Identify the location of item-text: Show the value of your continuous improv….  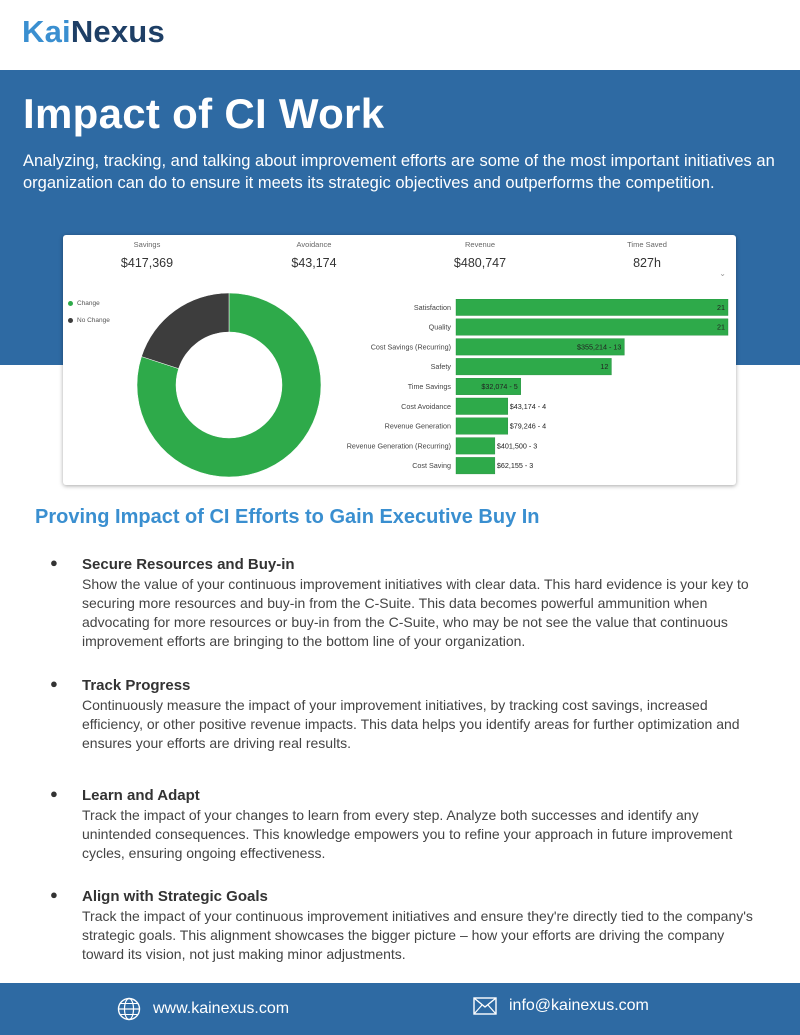
(415, 612).